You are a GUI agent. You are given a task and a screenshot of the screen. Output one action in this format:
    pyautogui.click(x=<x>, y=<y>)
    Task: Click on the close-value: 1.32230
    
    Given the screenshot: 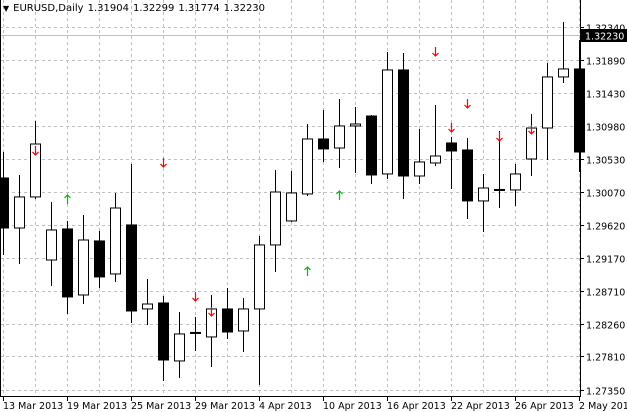 What is the action you would take?
    pyautogui.click(x=244, y=8)
    